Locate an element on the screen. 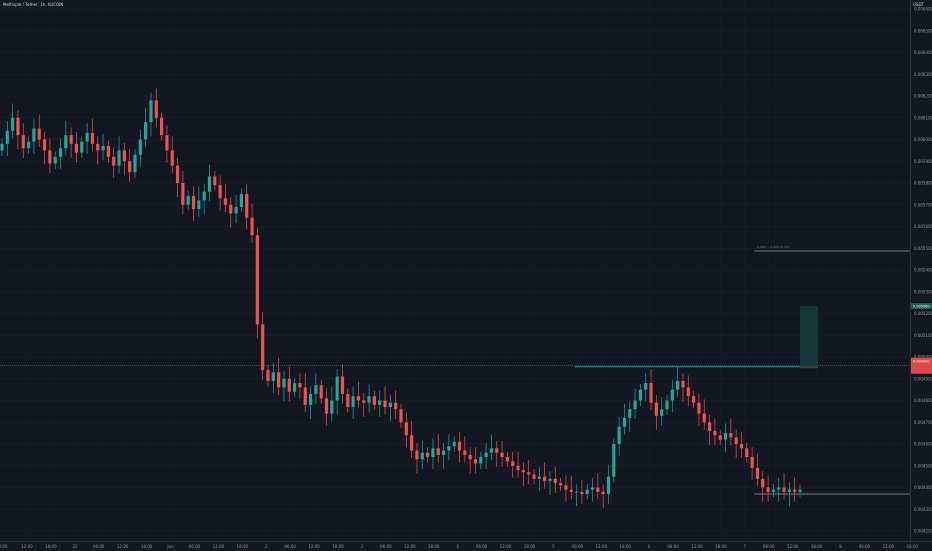  price-axis is located at coordinates (921, 271).